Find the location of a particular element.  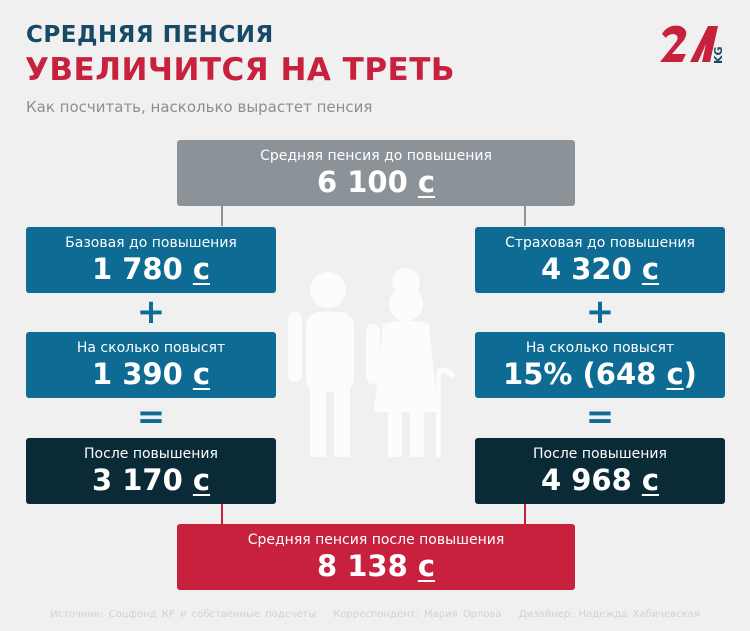

insurance-increase-box: На сколько повысят 15% (648 с) is located at coordinates (600, 365).